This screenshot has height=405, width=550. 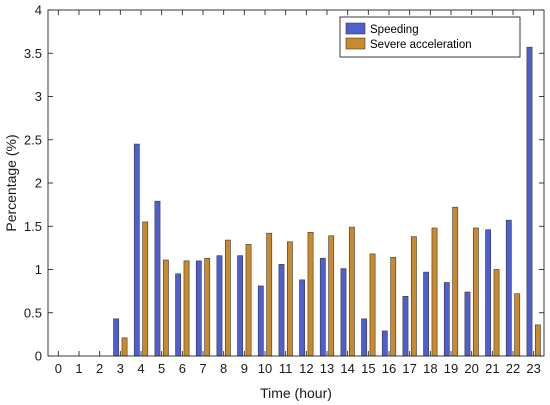 I want to click on x-tick-label: 13, so click(x=327, y=368).